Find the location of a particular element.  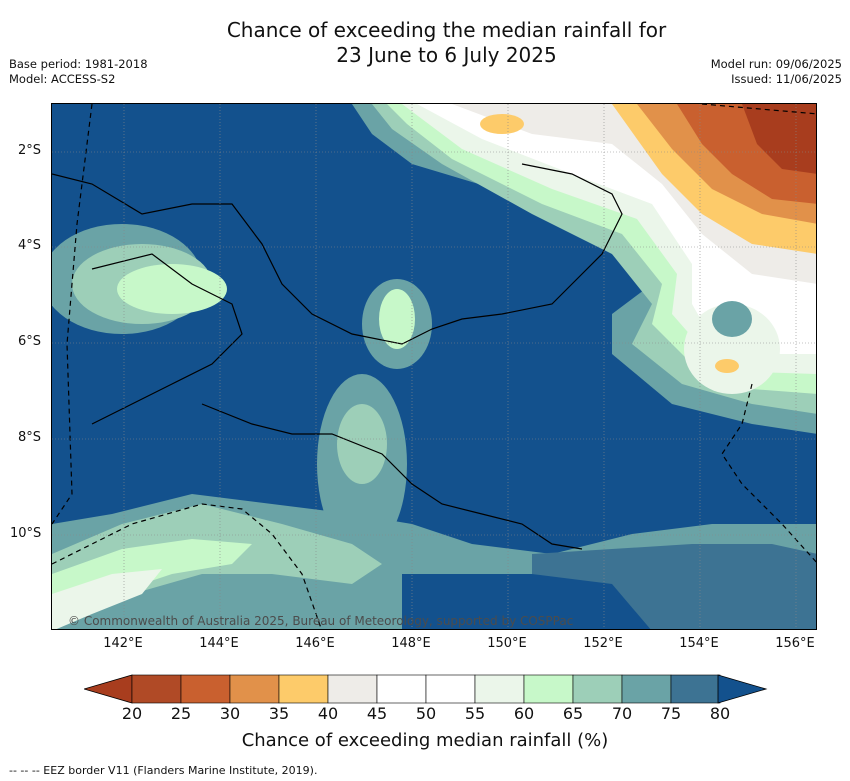

colorbar-cells is located at coordinates (426, 689).